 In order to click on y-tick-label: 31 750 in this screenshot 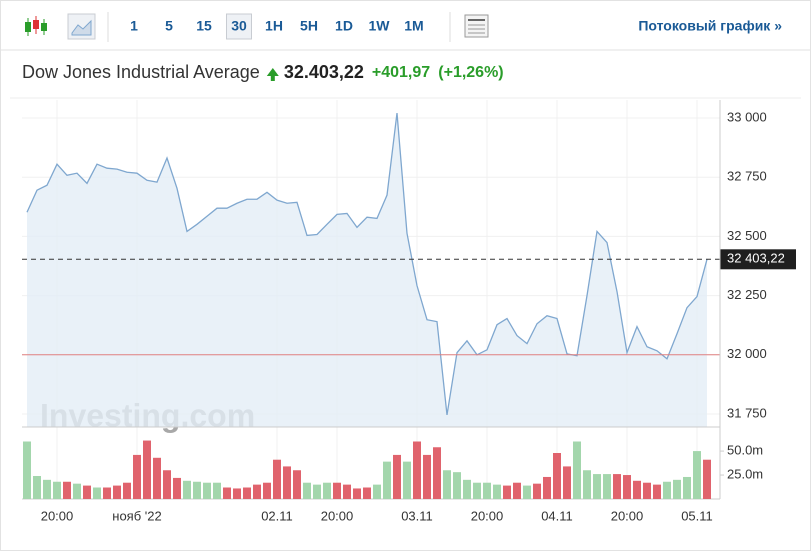, I will do `click(747, 412)`.